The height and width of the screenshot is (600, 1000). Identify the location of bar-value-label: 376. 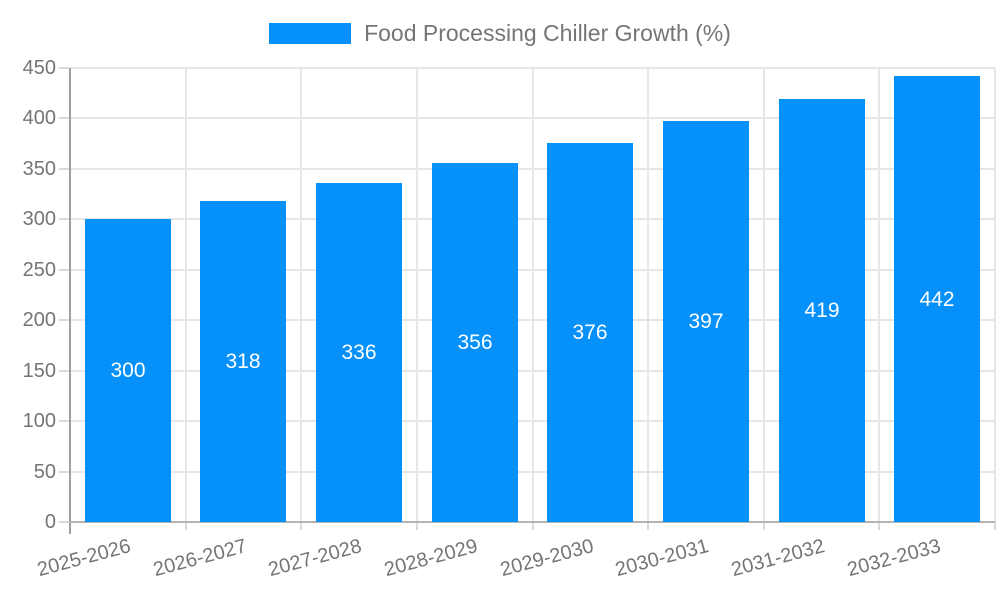
(590, 332).